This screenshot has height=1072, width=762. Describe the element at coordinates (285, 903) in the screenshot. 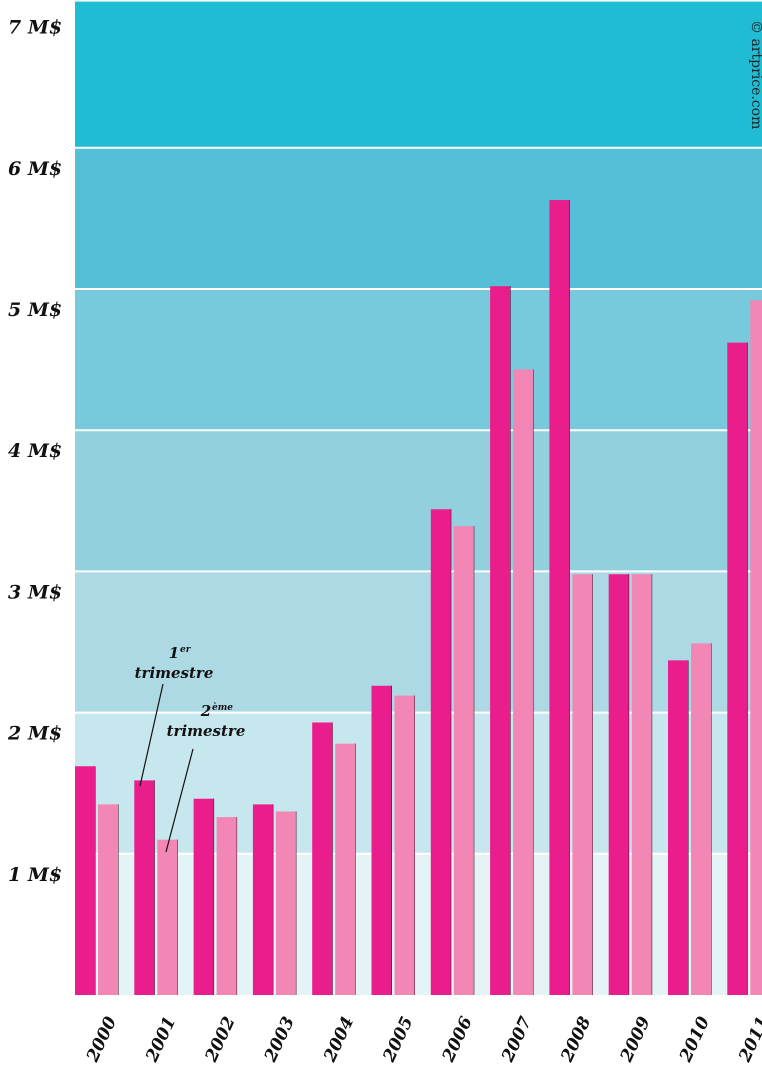

I see `bar-2003-s2` at that location.